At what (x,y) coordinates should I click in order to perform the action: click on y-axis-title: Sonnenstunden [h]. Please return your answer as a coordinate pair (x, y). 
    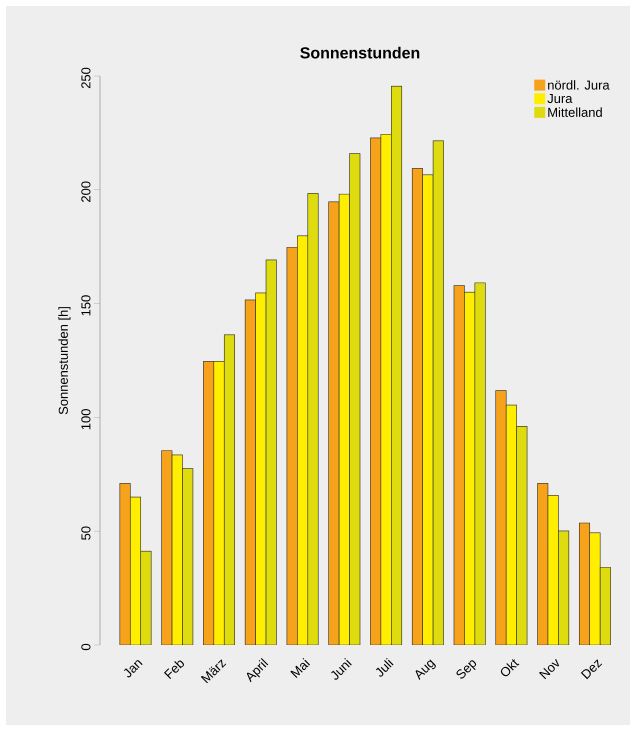
    Looking at the image, I should click on (64, 360).